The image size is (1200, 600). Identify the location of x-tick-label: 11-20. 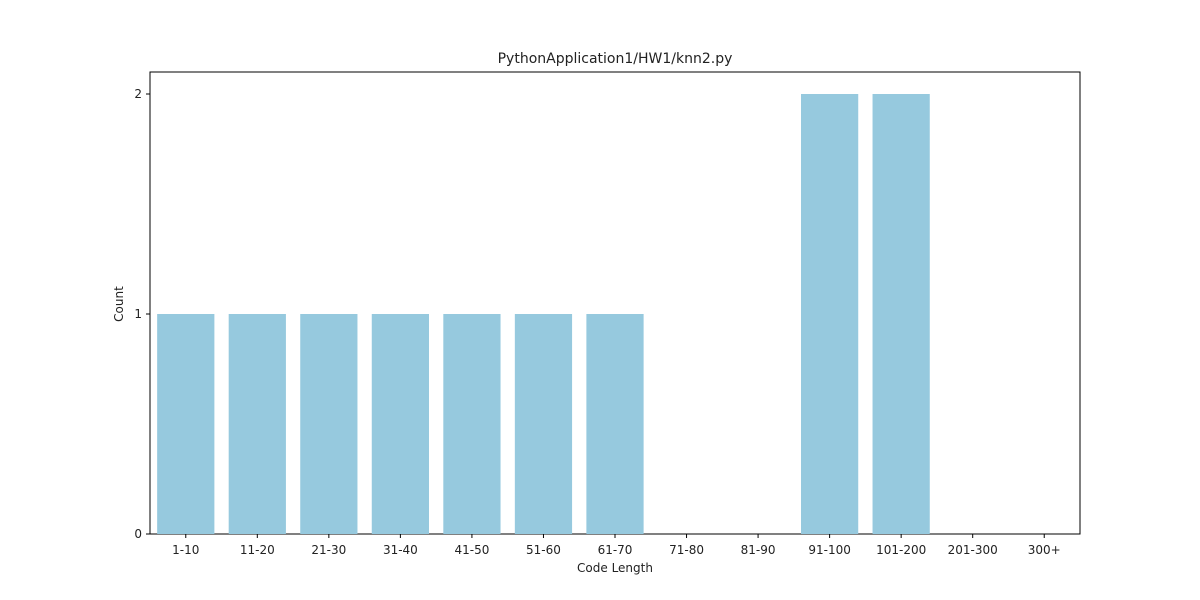
(257, 550).